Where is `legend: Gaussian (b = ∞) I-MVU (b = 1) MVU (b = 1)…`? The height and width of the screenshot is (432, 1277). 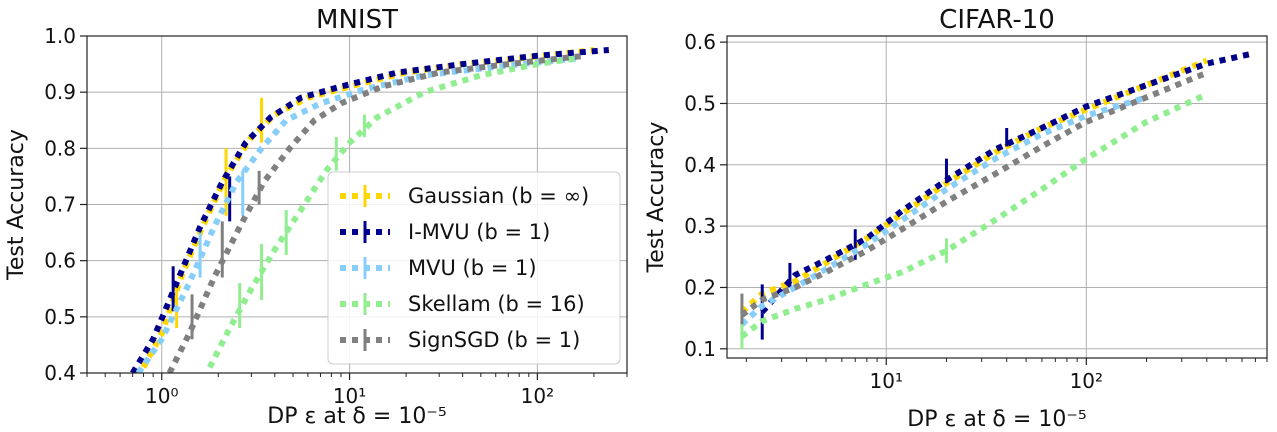 legend: Gaussian (b = ∞) I-MVU (b = 1) MVU (b = 1)… is located at coordinates (474, 268).